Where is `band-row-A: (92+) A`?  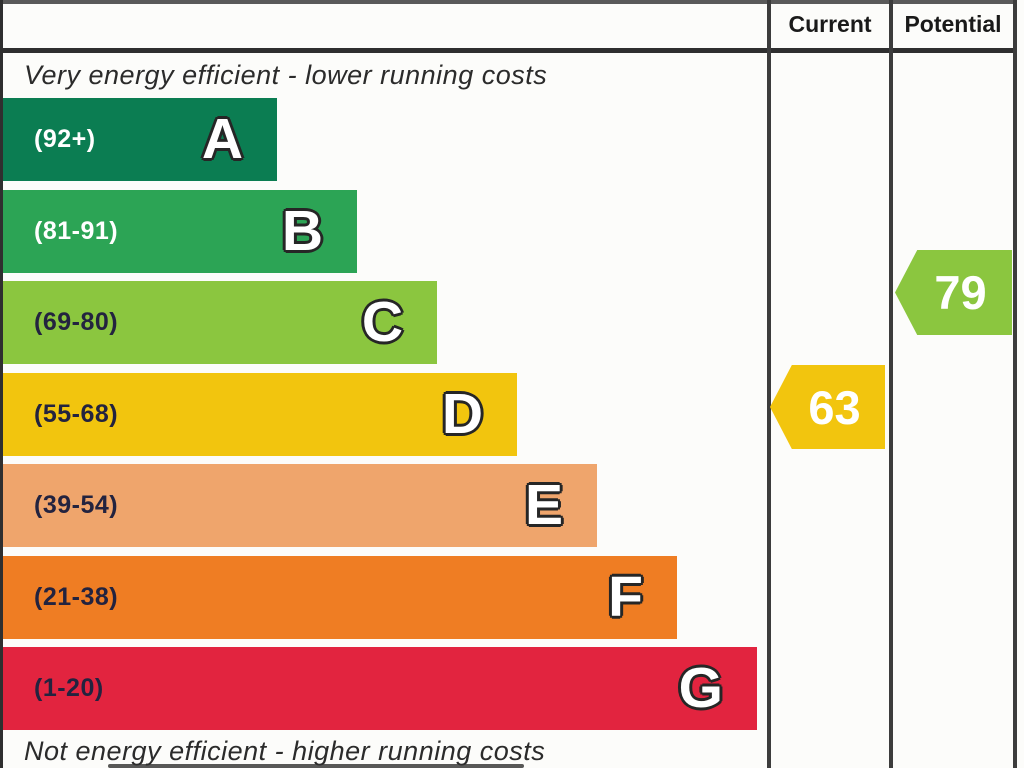 band-row-A: (92+) A is located at coordinates (508, 139).